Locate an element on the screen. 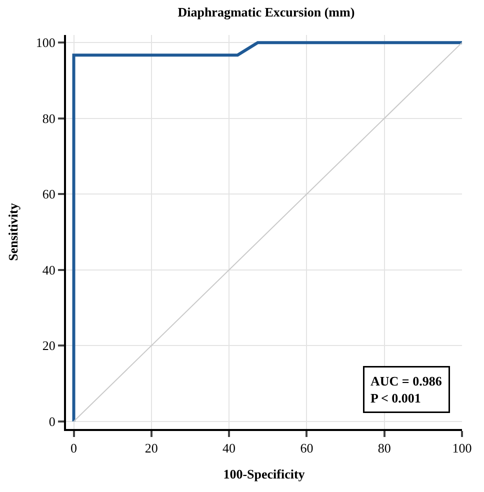 This screenshot has height=492, width=484. y-tick-label: 100 is located at coordinates (46, 42).